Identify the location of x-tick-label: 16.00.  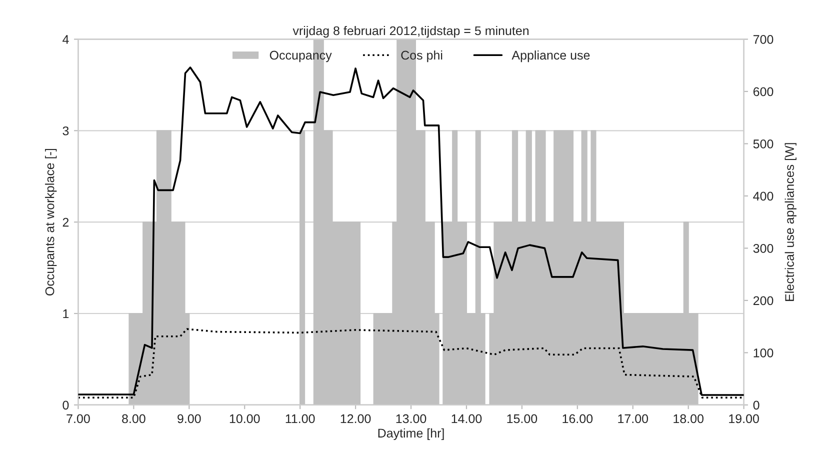
(577, 419).